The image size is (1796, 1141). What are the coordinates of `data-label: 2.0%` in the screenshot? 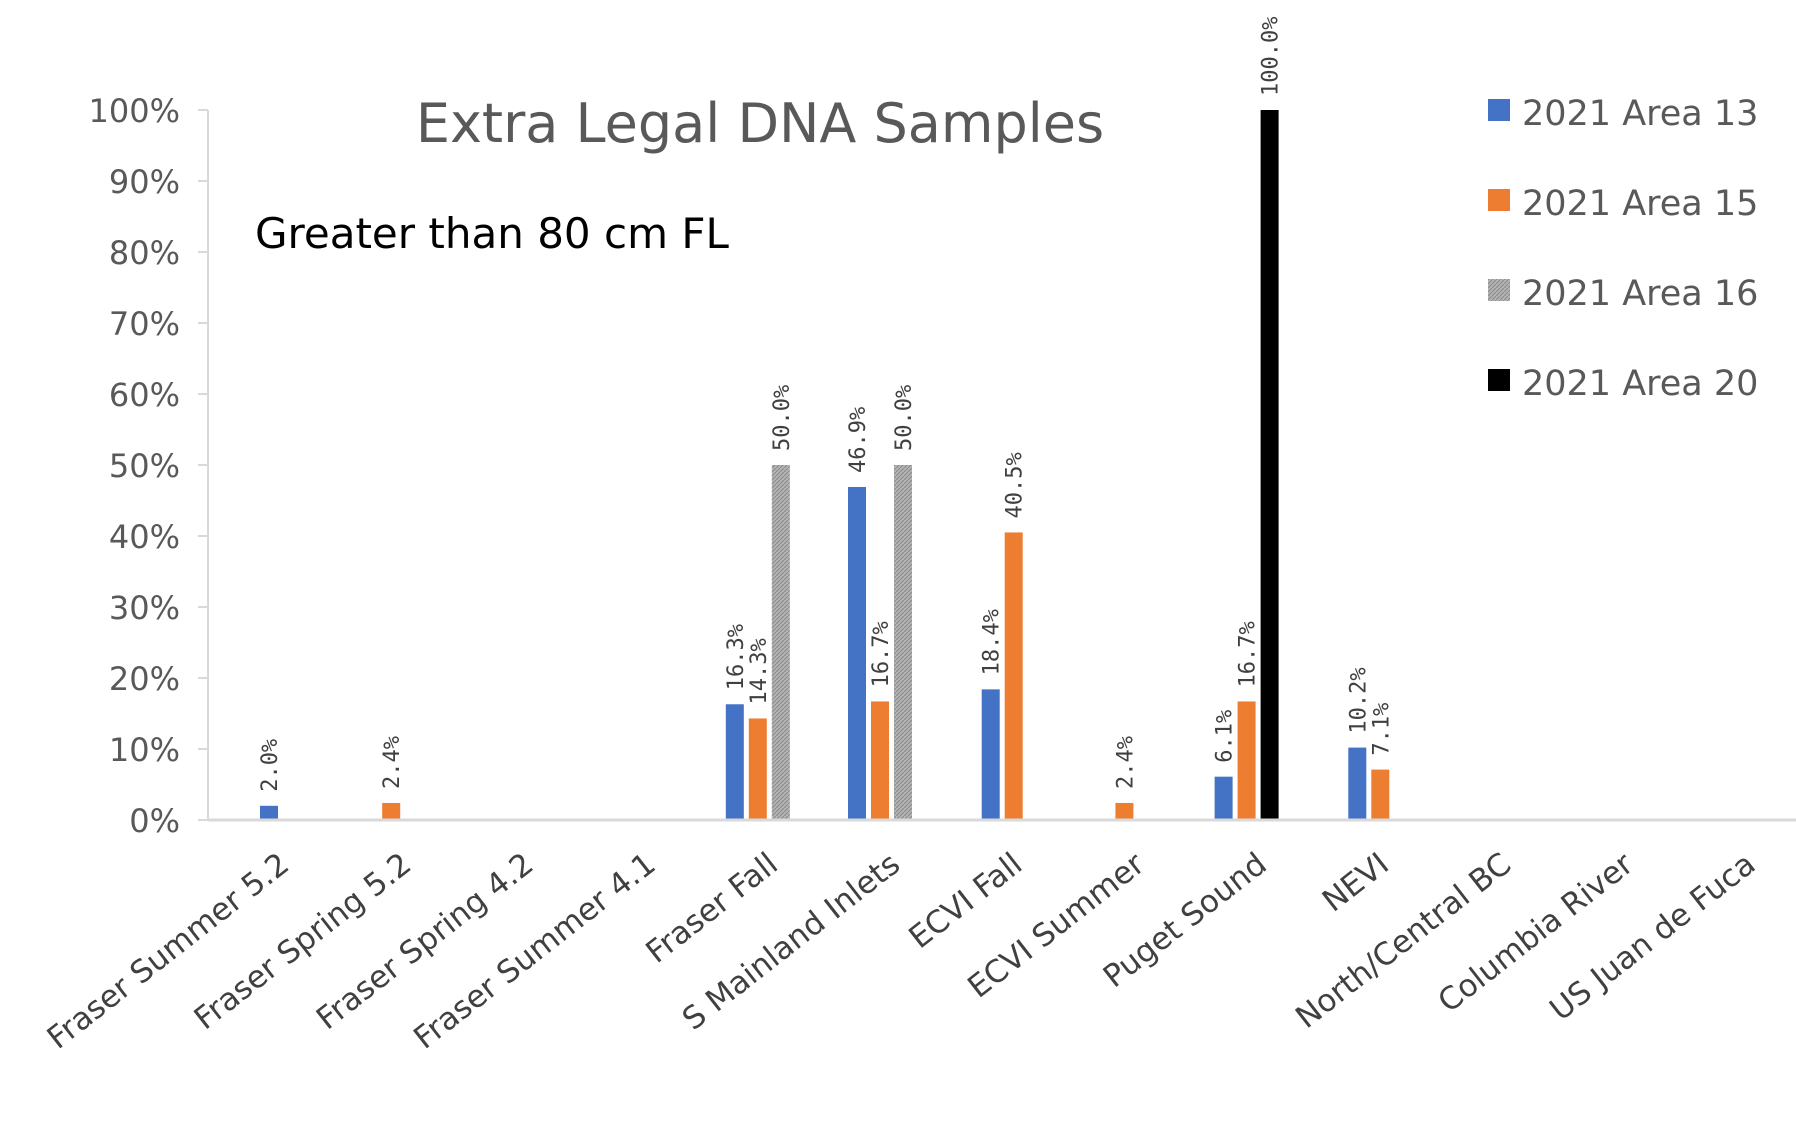 It's located at (270, 765).